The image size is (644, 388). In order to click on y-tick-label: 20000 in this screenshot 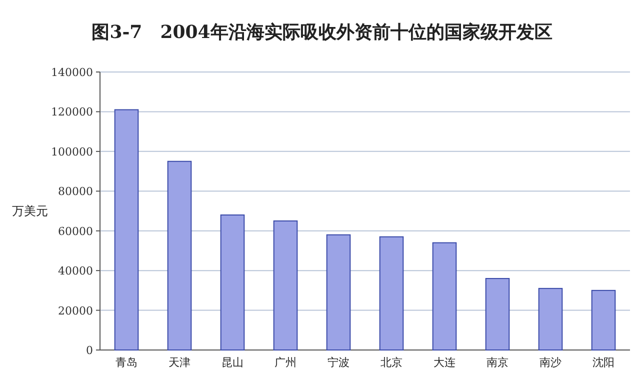, I will do `click(75, 311)`.